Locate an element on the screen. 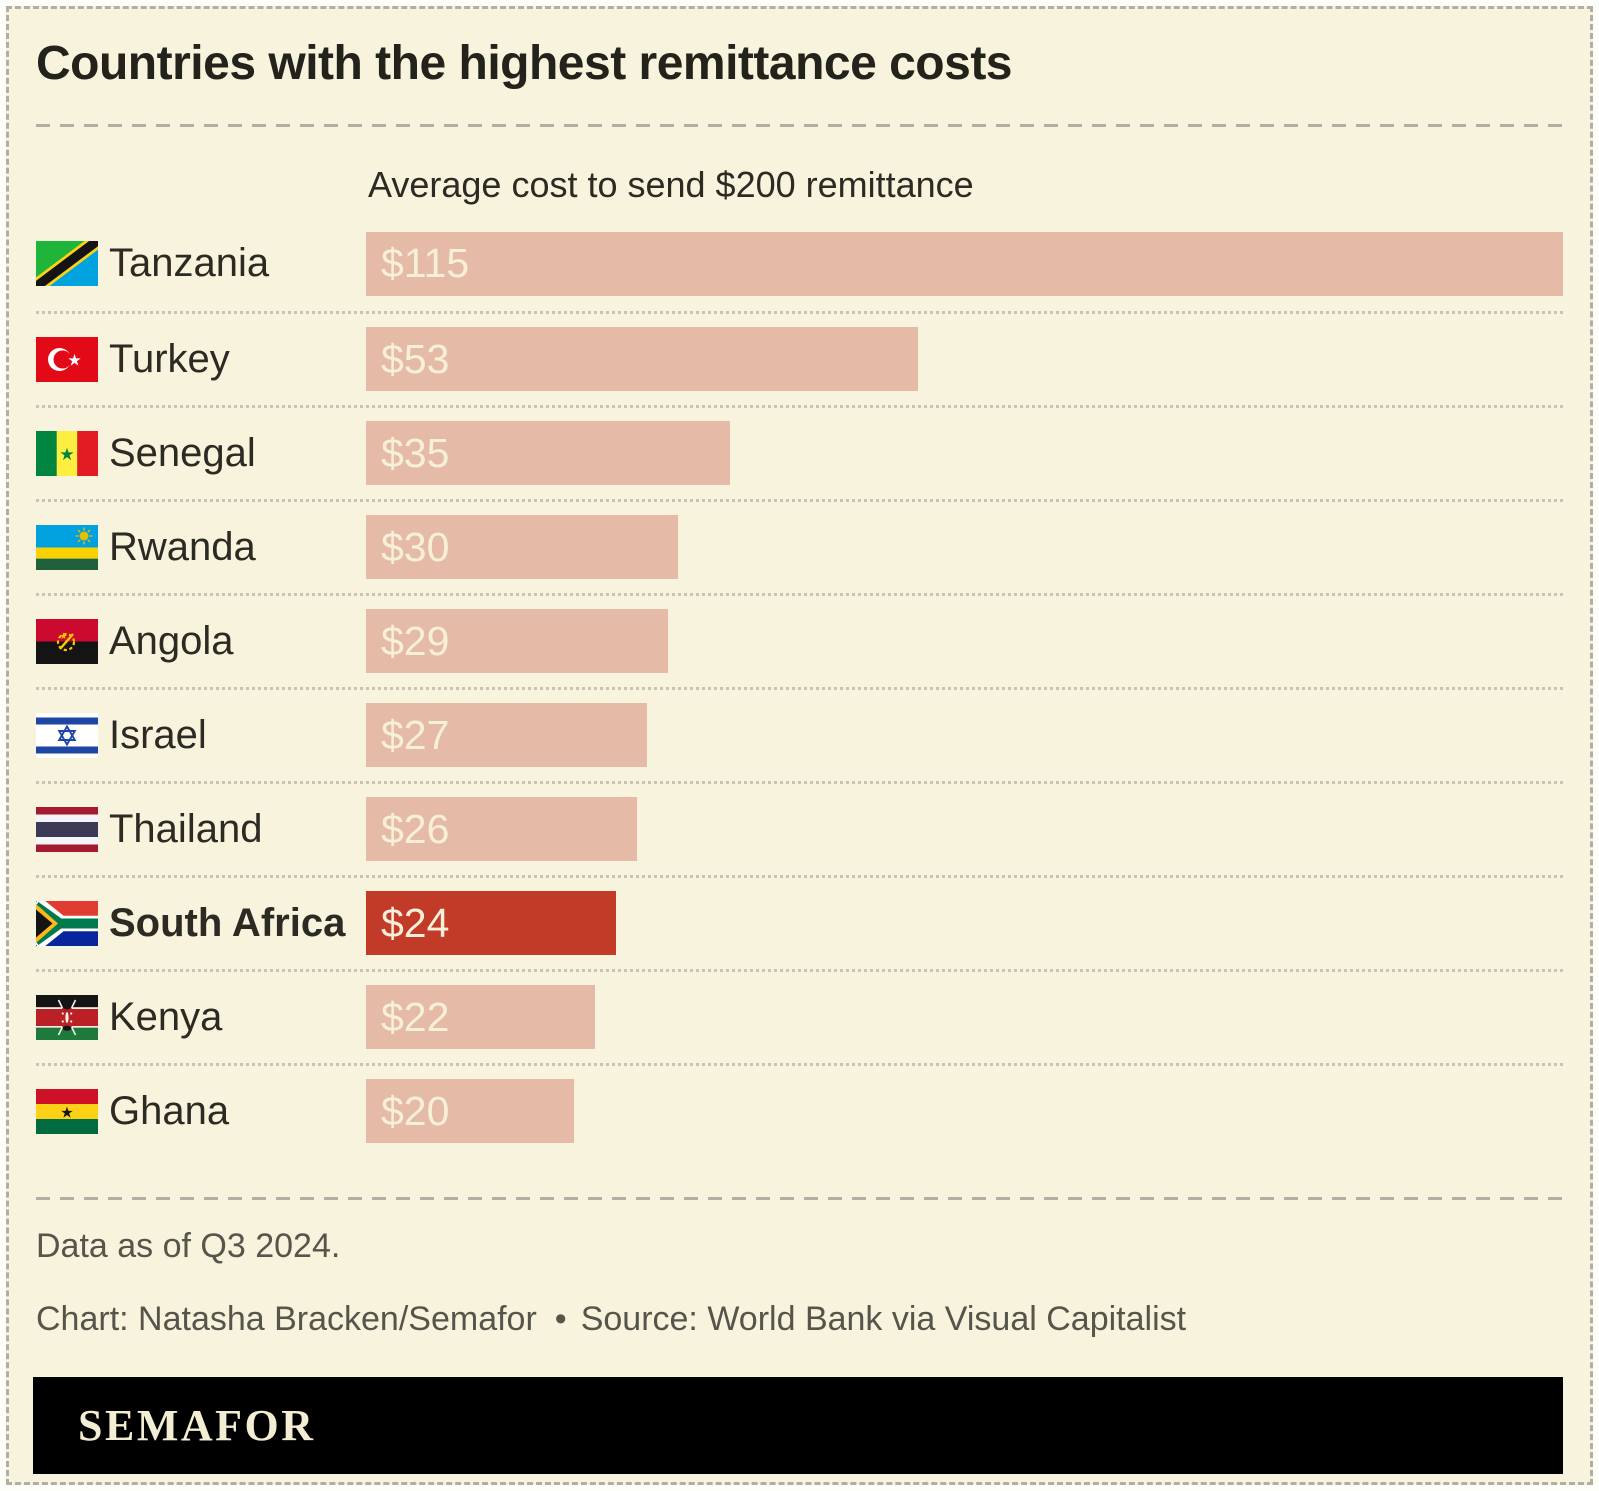 The image size is (1599, 1491). country-label: Turkey is located at coordinates (169, 358).